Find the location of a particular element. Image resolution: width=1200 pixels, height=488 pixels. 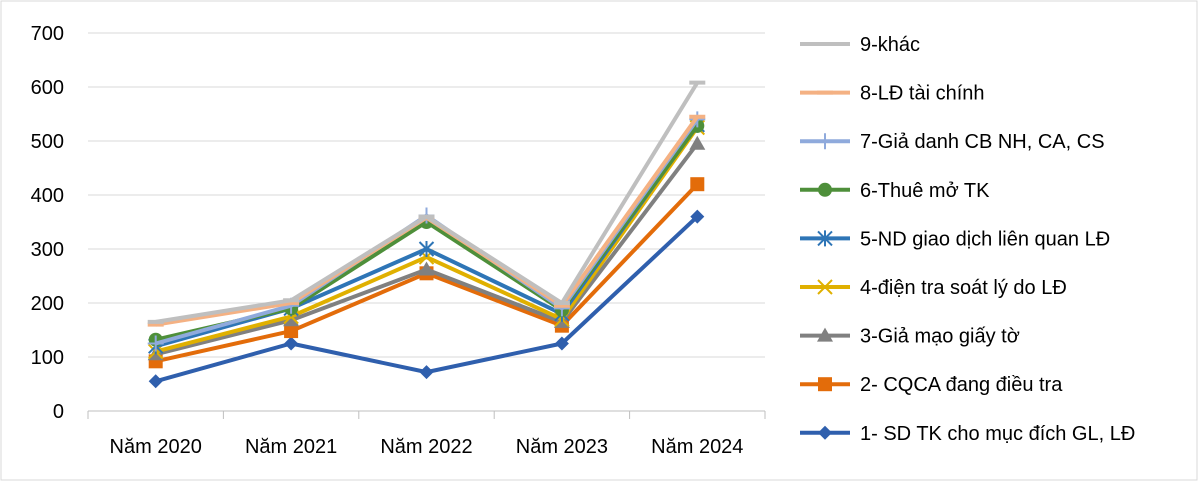

legend-item: 1- SD TK cho mục đích GL, LĐ is located at coordinates (967, 434).